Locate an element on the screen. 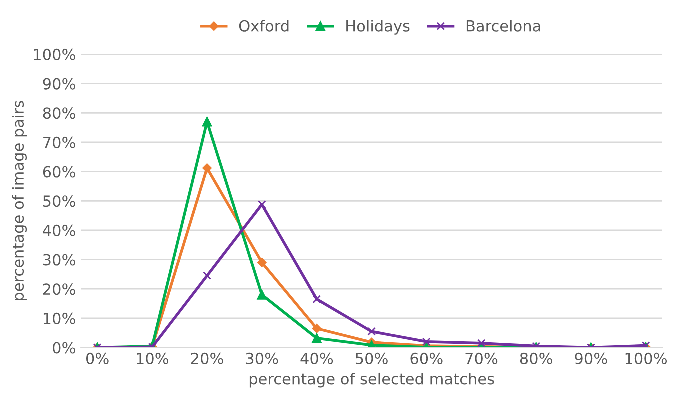  x-tick-label: 20% is located at coordinates (207, 358).